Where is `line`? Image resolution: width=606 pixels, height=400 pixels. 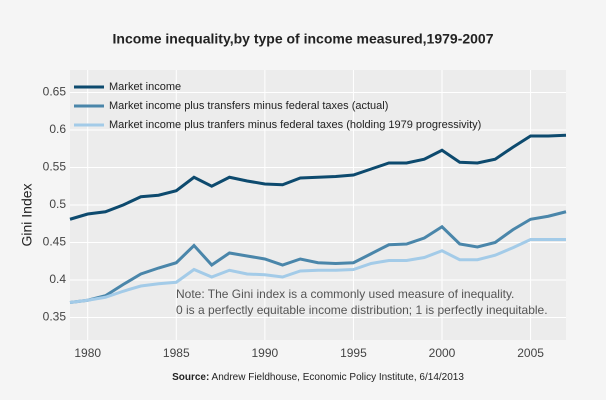 line is located at coordinates (317, 271).